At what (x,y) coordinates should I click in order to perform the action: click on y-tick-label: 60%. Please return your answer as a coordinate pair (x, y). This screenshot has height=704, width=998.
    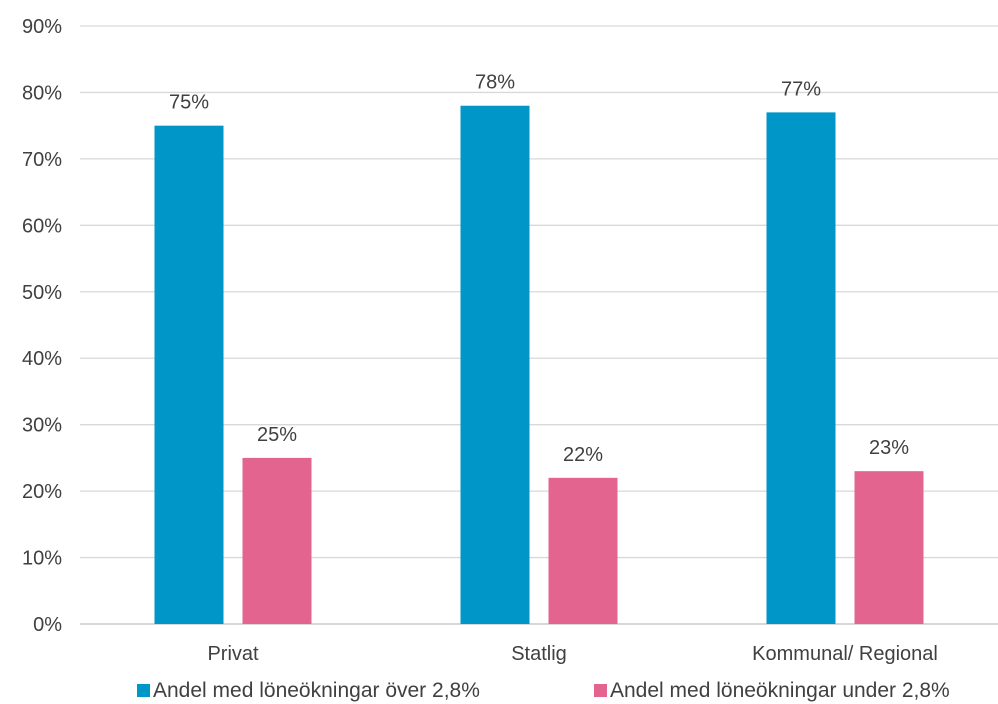
    Looking at the image, I should click on (42, 226).